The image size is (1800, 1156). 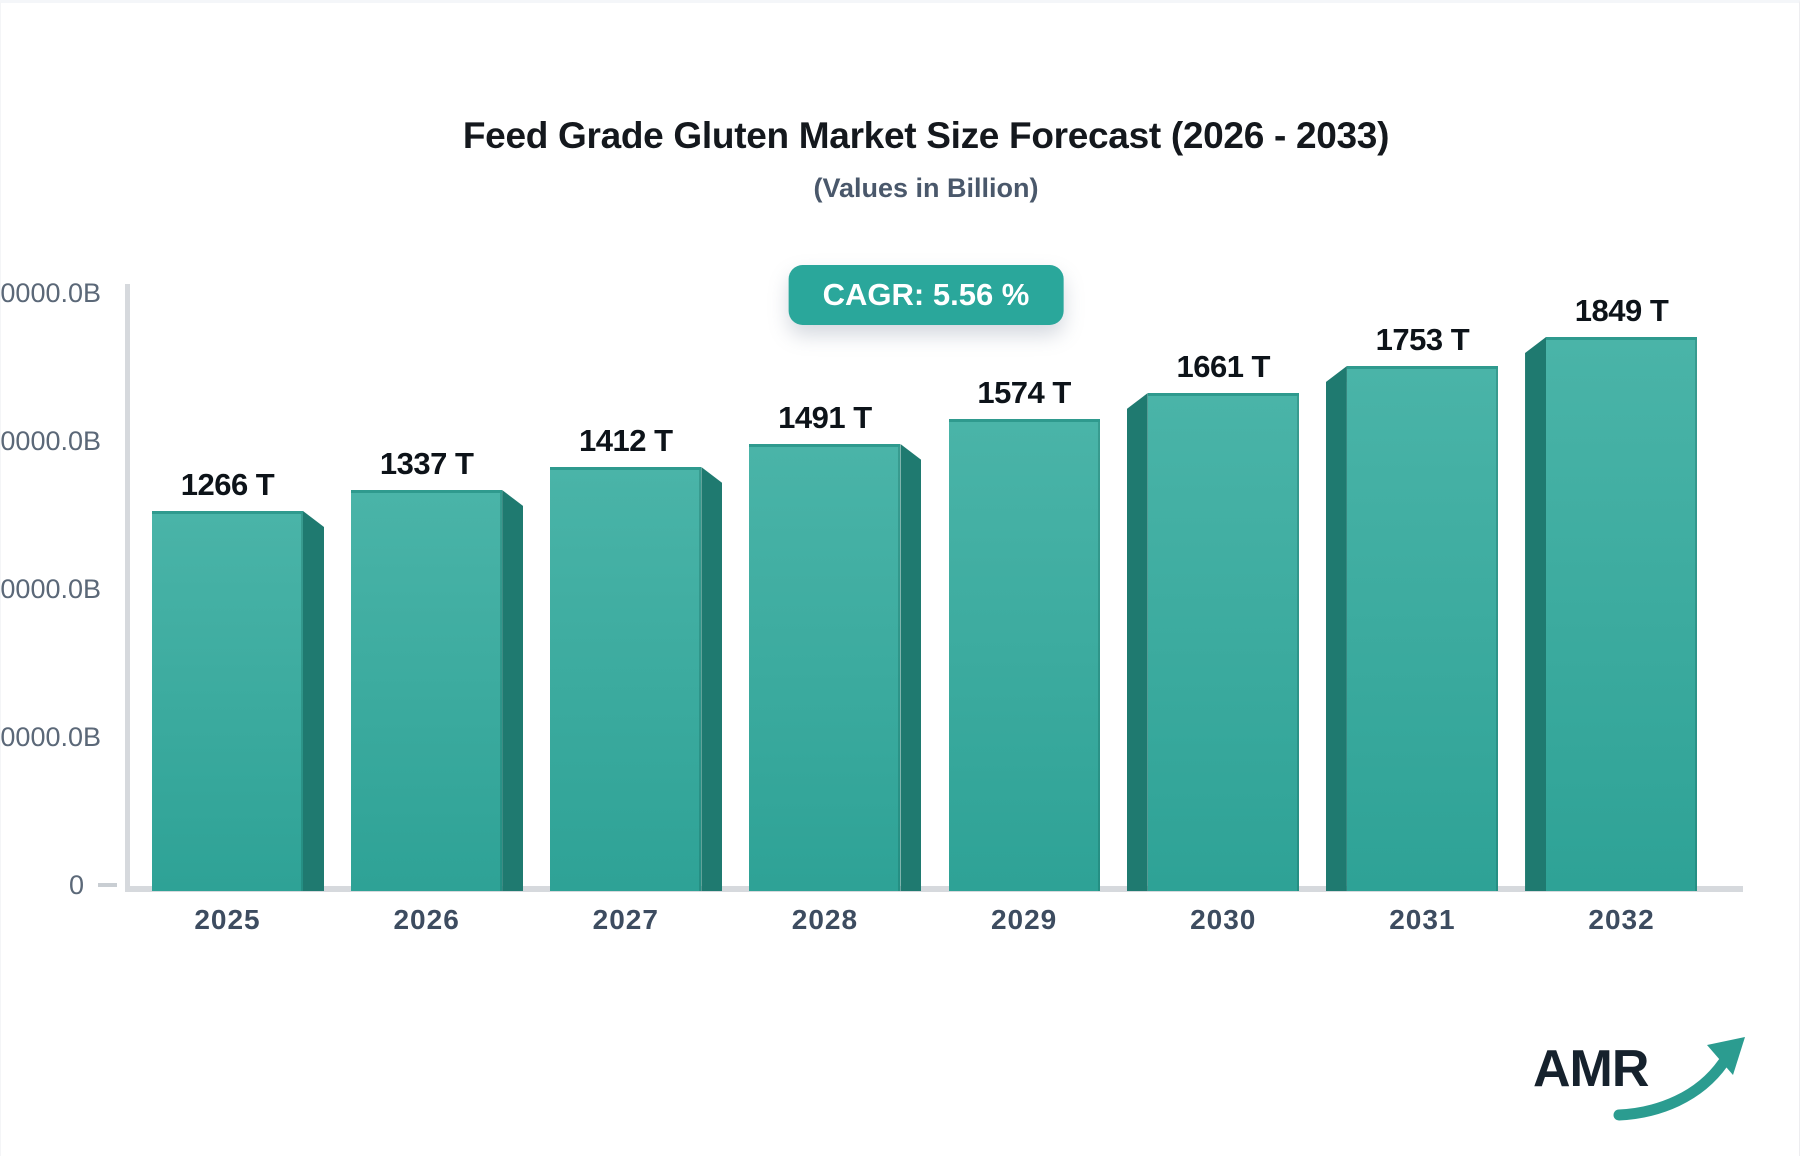 What do you see at coordinates (1223, 642) in the screenshot?
I see `bar-2030` at bounding box center [1223, 642].